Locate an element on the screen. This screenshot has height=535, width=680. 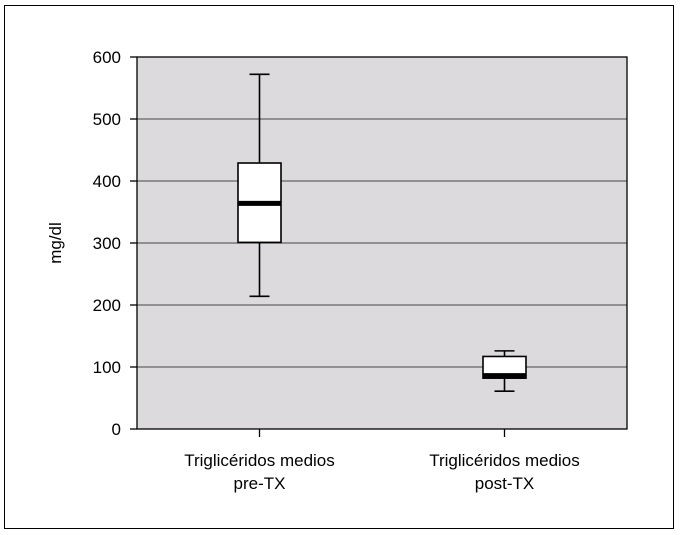
x-tick-label-line: pre-TX is located at coordinates (260, 483).